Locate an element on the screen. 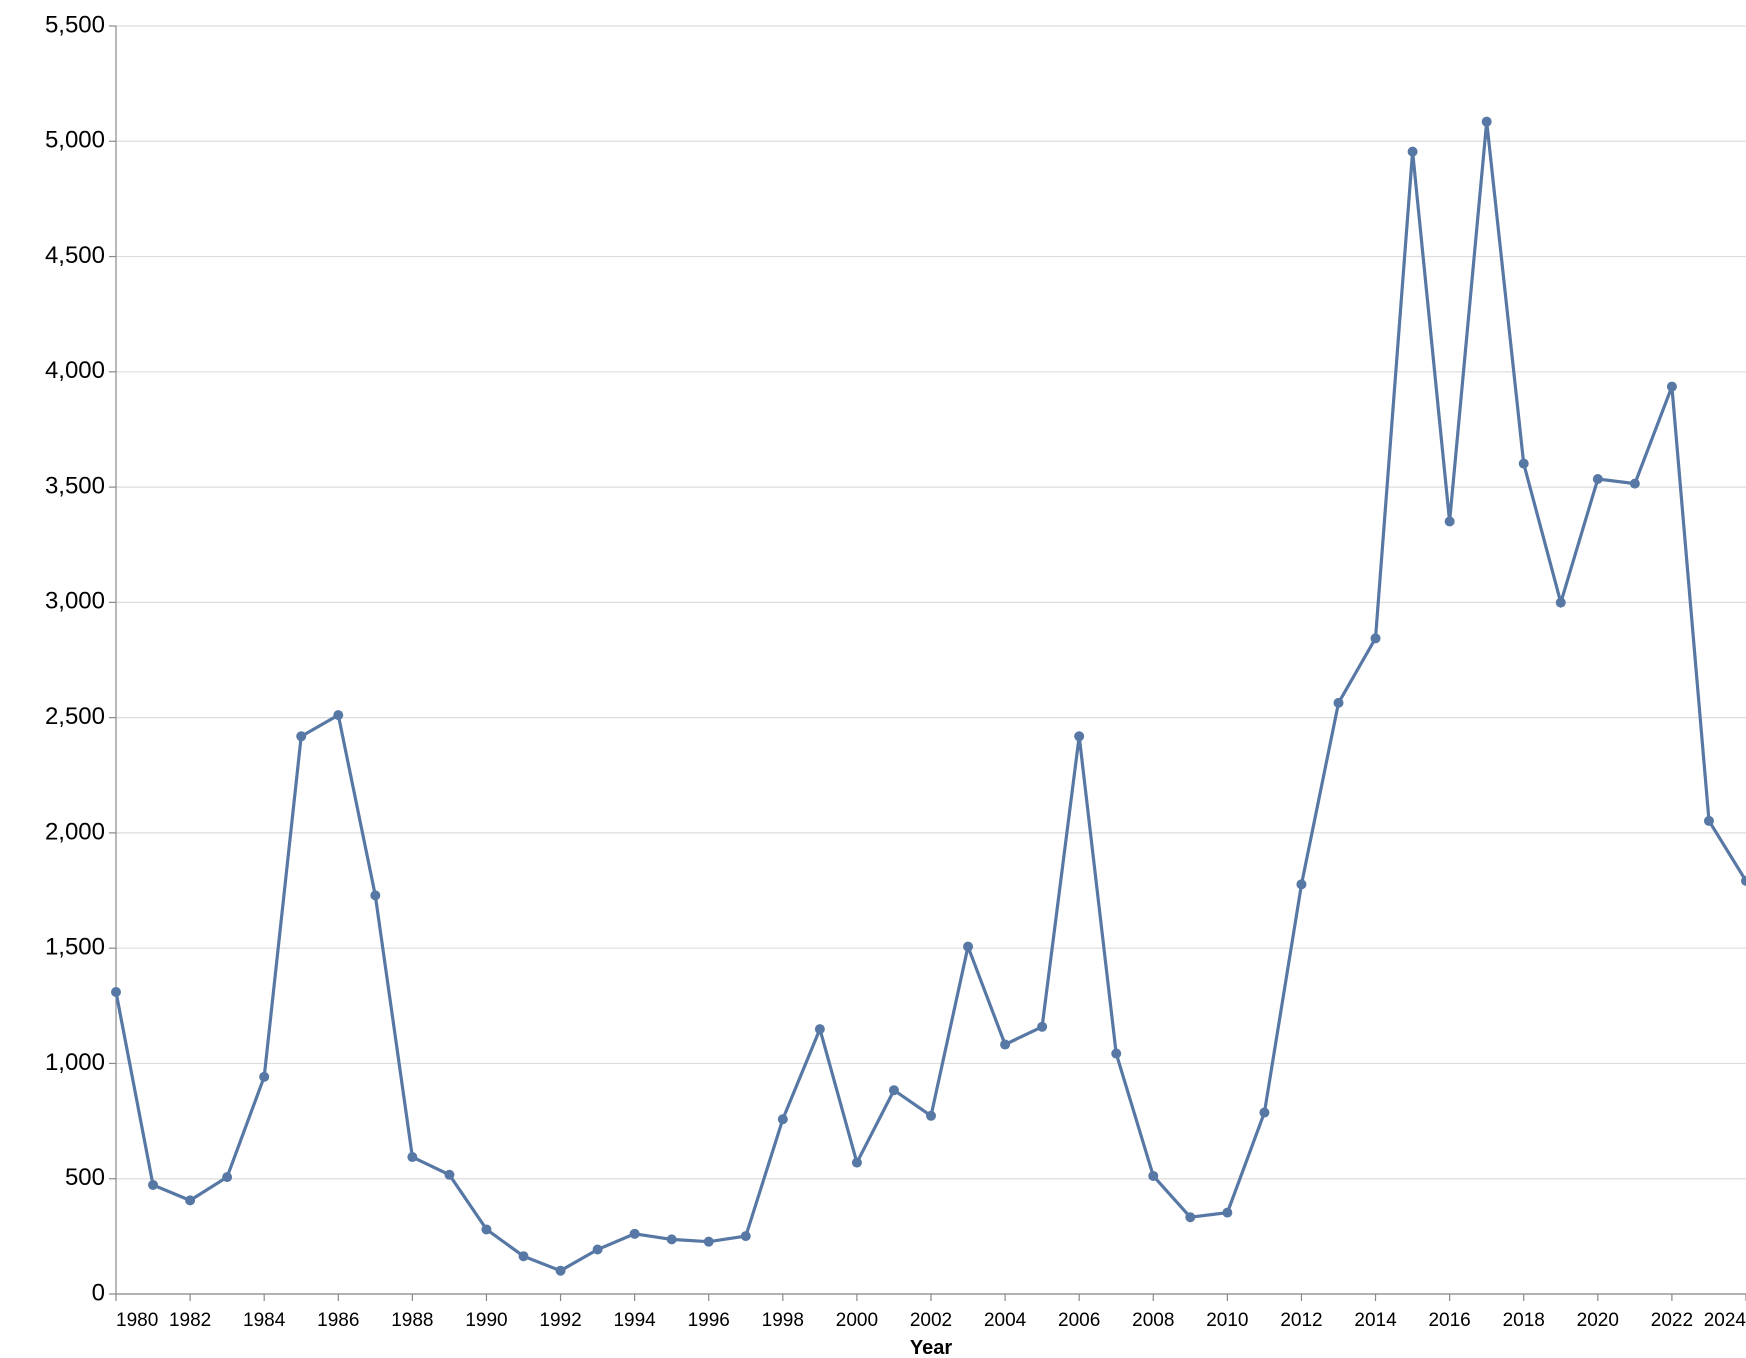  x-tick-label: 1994 is located at coordinates (634, 1320).